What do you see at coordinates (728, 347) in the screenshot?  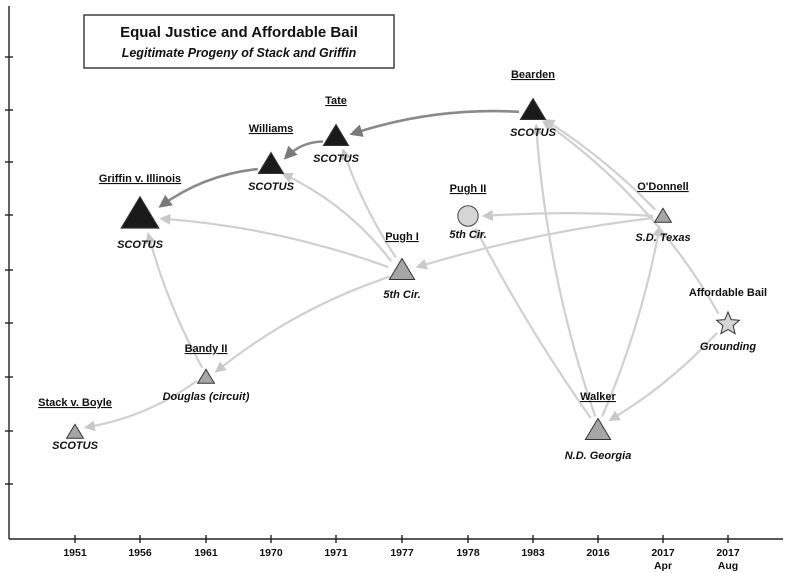 I see `court-label: Grounding` at bounding box center [728, 347].